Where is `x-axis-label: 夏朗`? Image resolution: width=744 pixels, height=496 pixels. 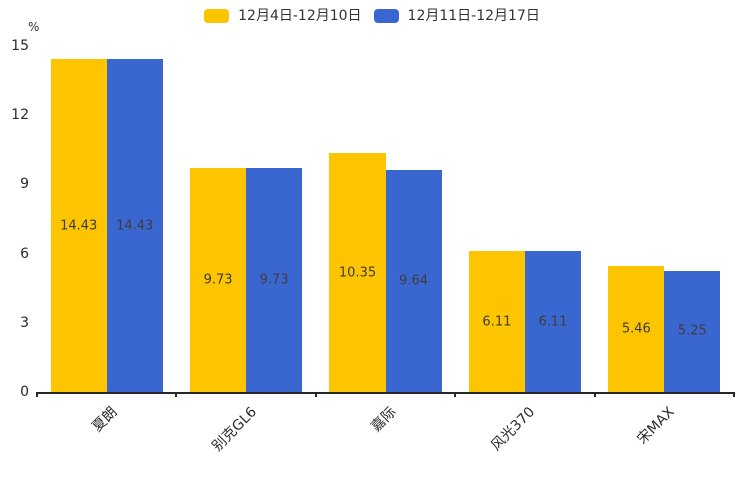 x-axis-label: 夏朗 is located at coordinates (105, 420).